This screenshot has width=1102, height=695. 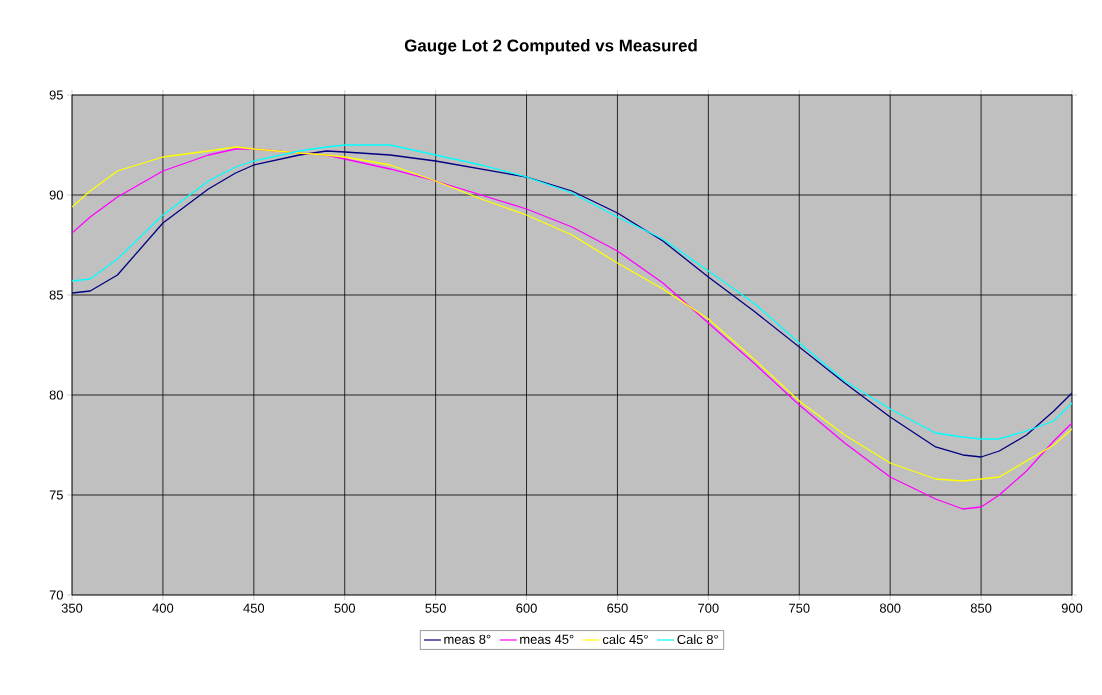 What do you see at coordinates (345, 608) in the screenshot?
I see `x-tick-label: 500` at bounding box center [345, 608].